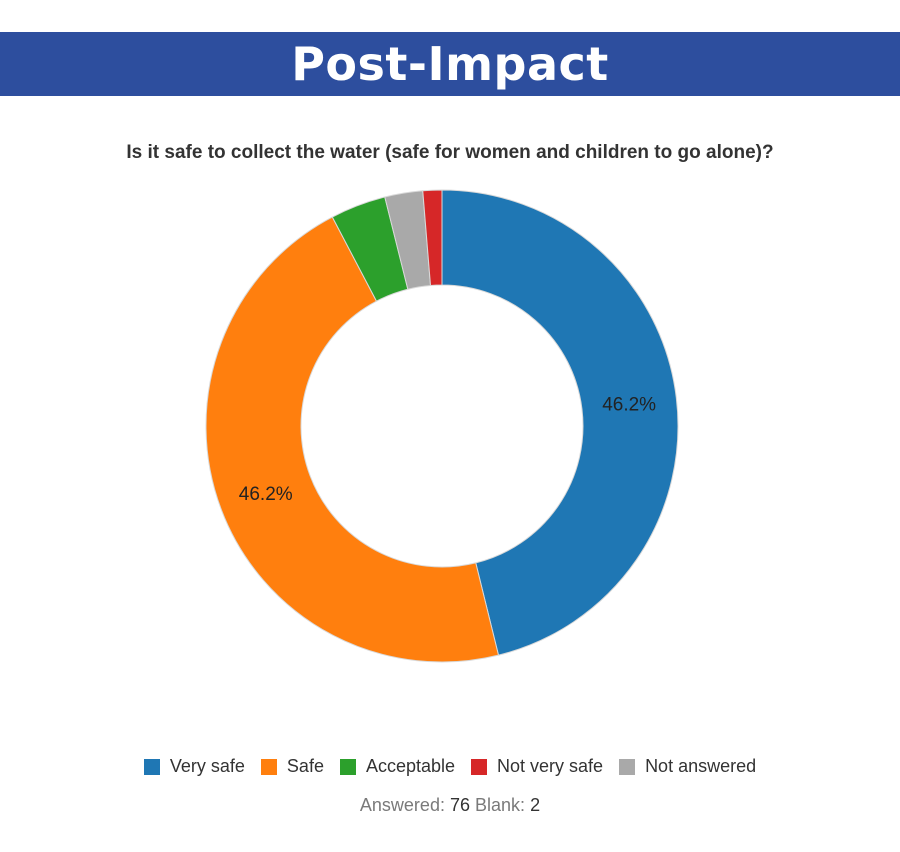 This screenshot has height=852, width=900. What do you see at coordinates (207, 766) in the screenshot?
I see `legend-label: Very safe` at bounding box center [207, 766].